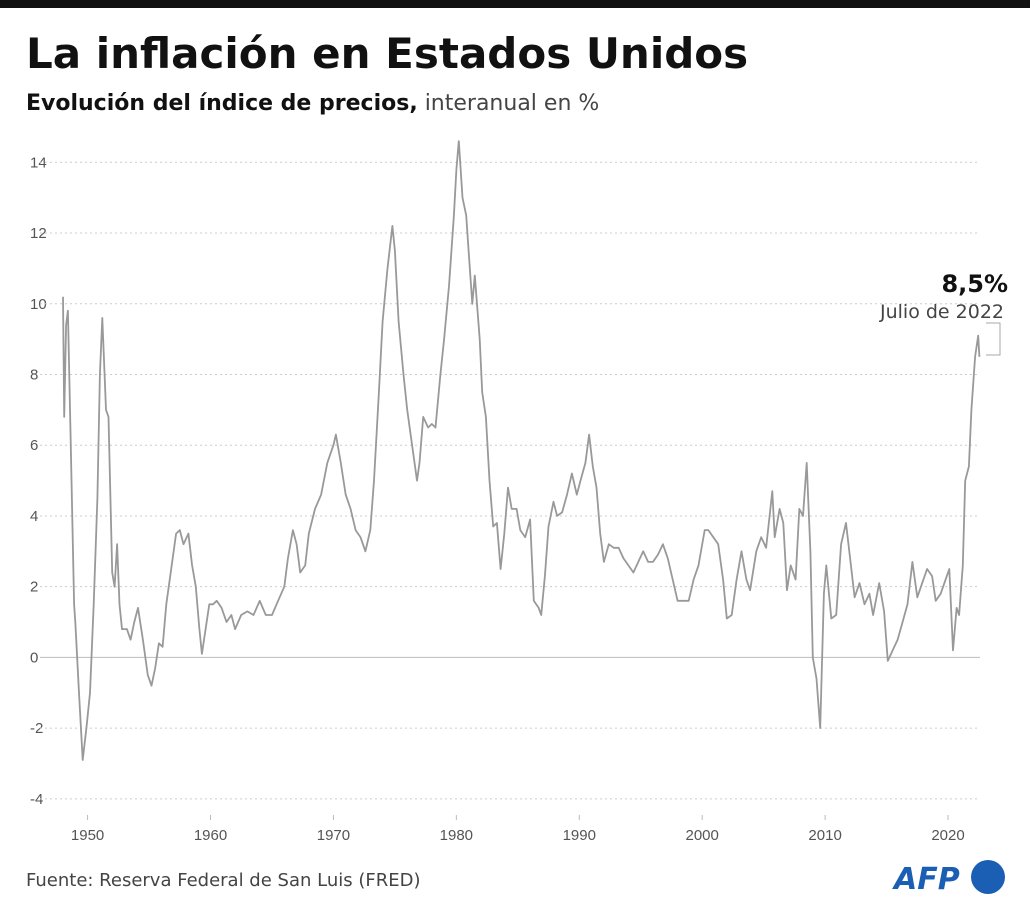 The width and height of the screenshot is (1030, 900). What do you see at coordinates (38, 162) in the screenshot?
I see `y-tick-label: 14` at bounding box center [38, 162].